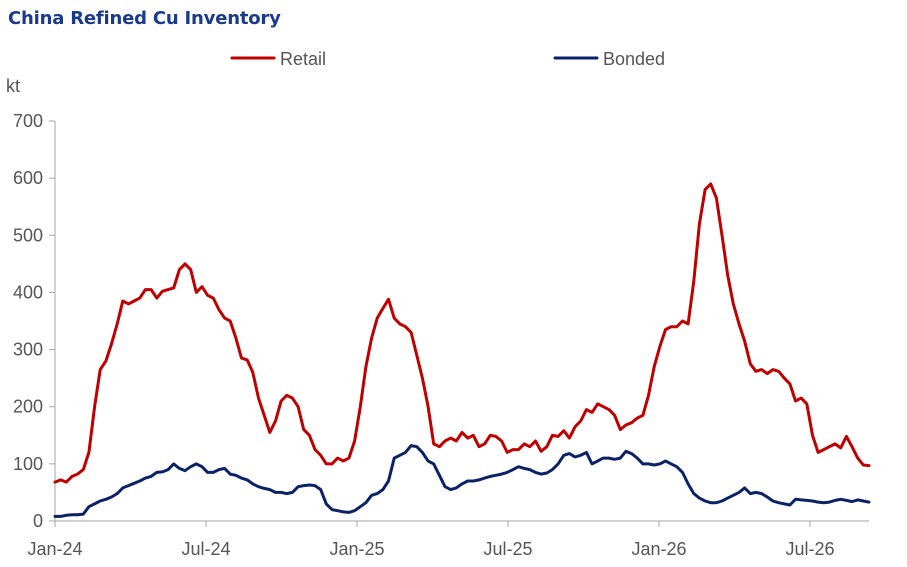 This screenshot has height=567, width=907. I want to click on y-tick-label: 600, so click(28, 178).